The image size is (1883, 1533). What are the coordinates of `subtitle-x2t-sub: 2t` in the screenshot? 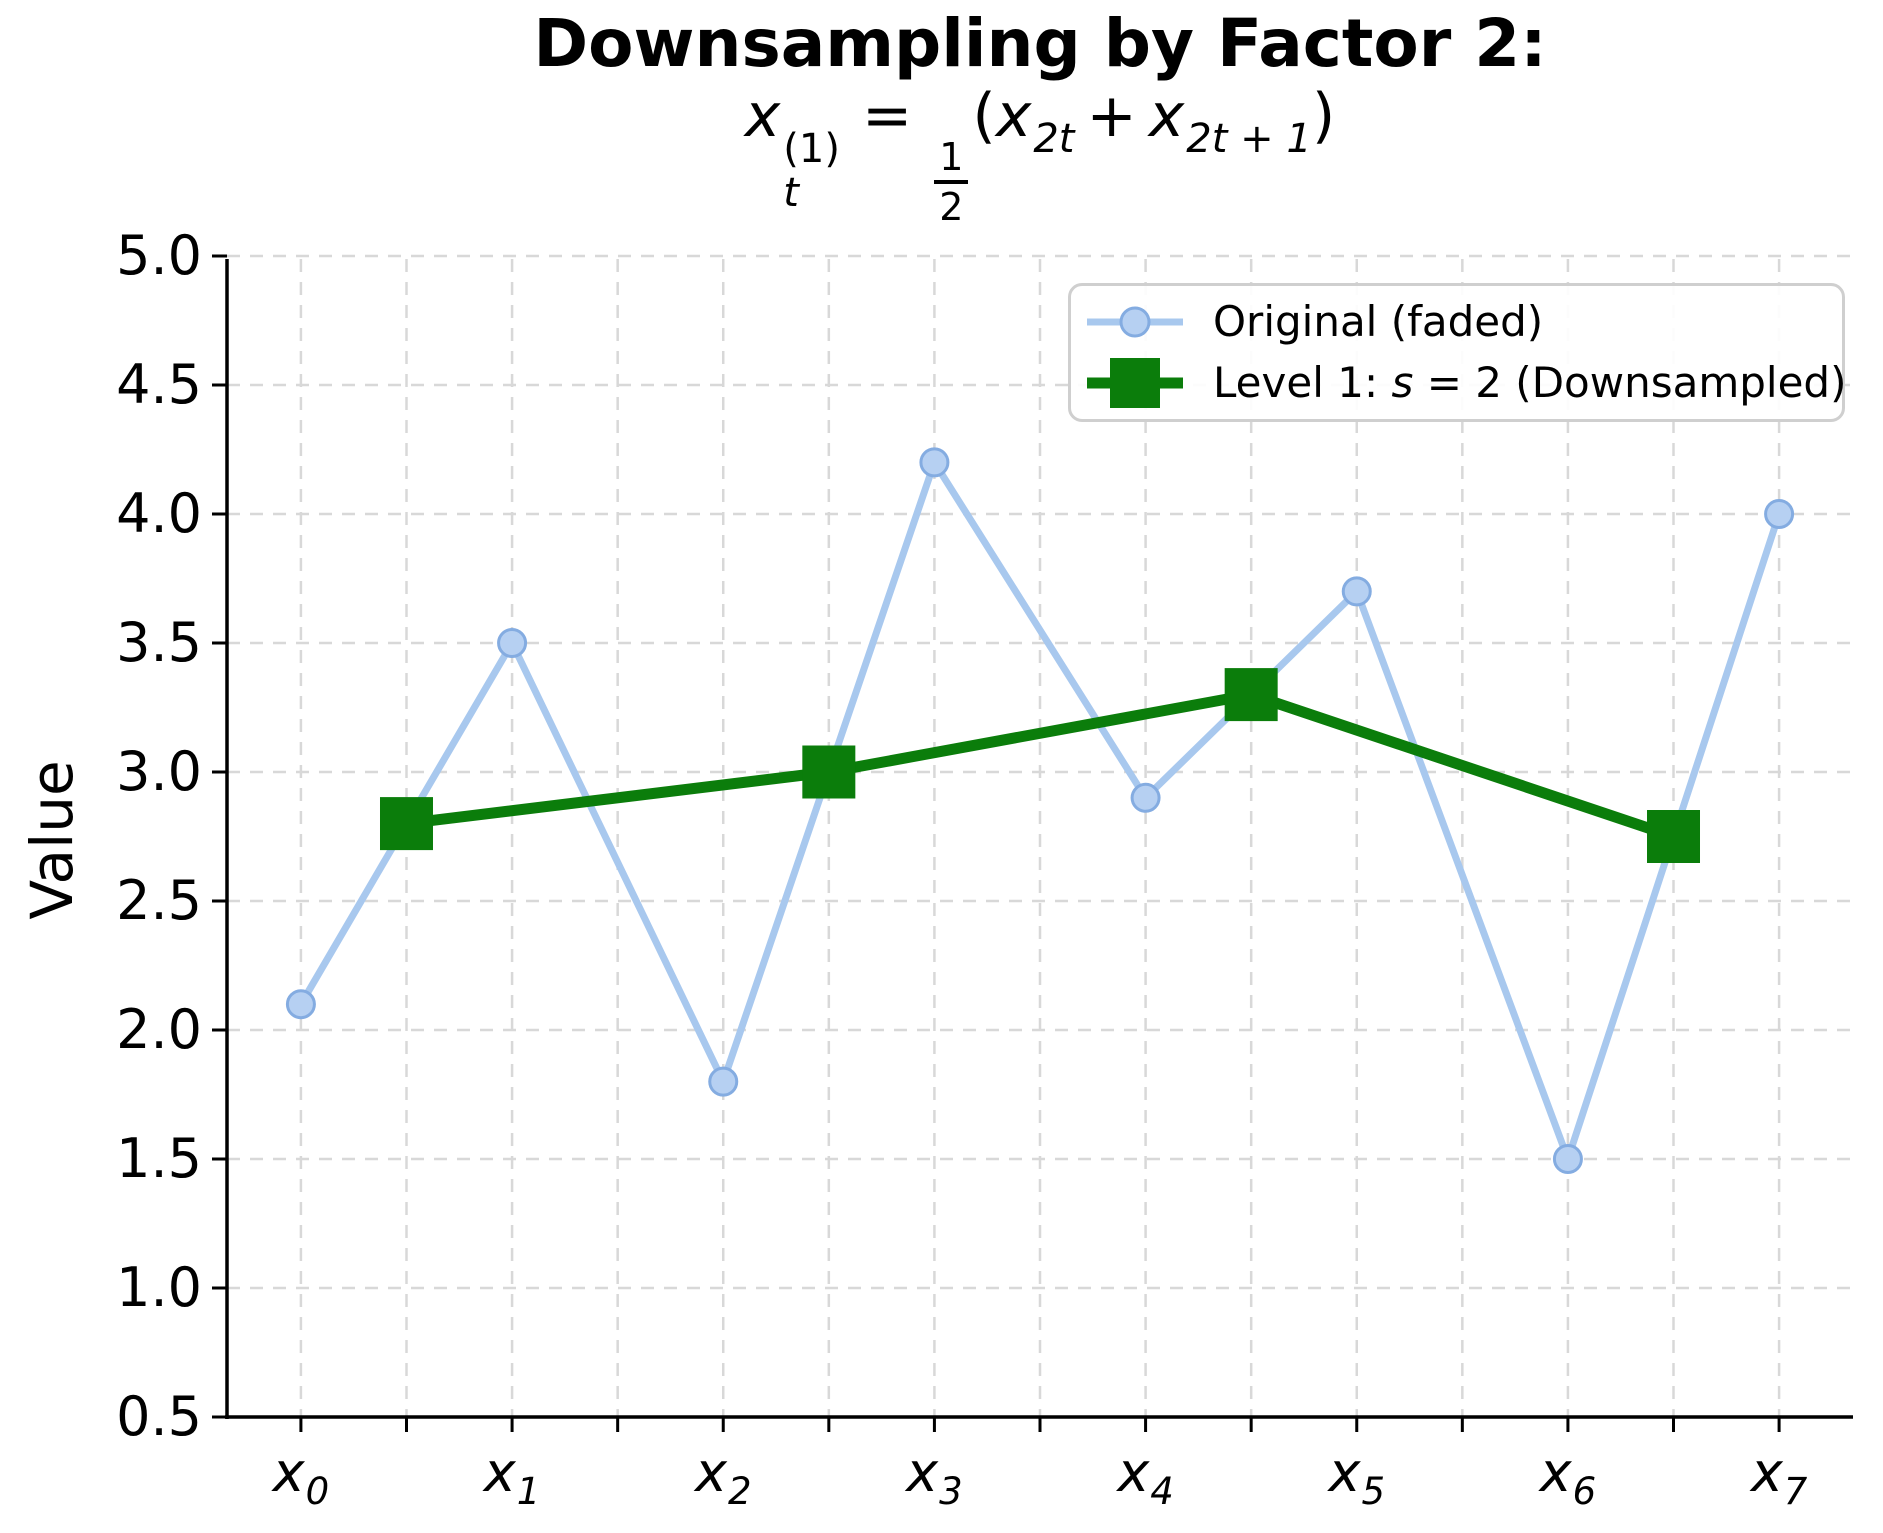 It's located at (1054, 139).